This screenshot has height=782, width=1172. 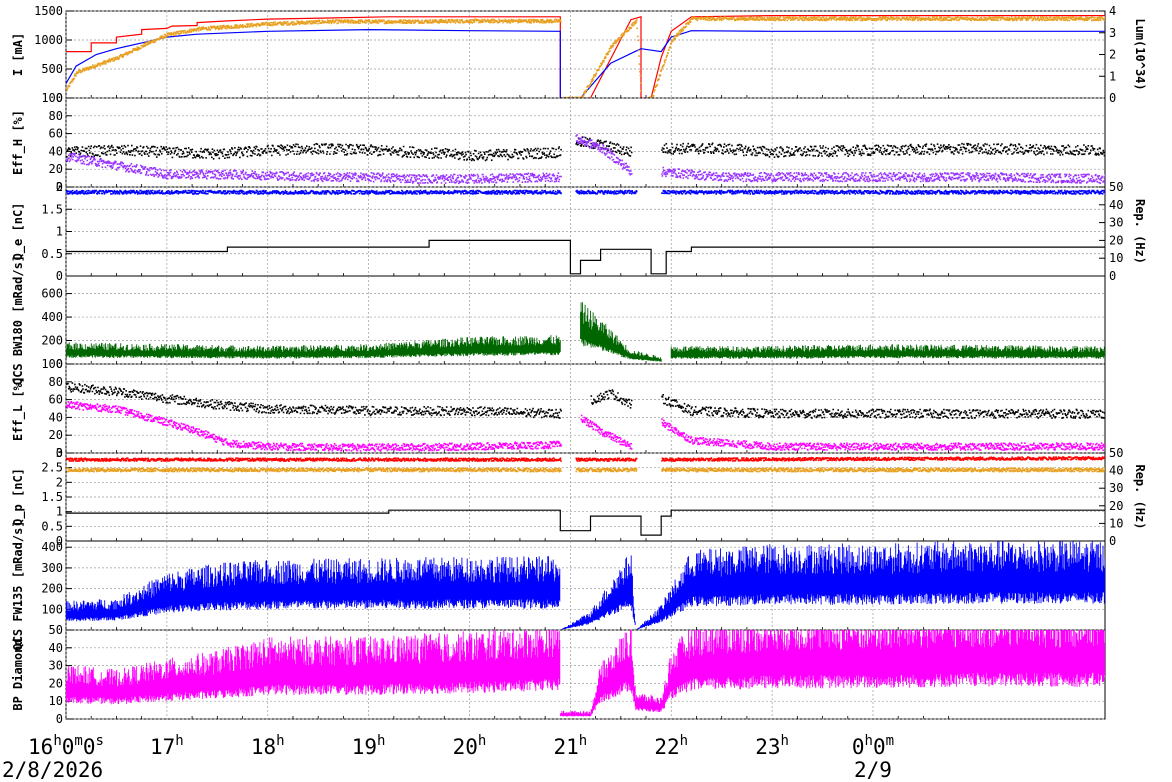 What do you see at coordinates (59, 512) in the screenshot?
I see `y-tick-label: 1` at bounding box center [59, 512].